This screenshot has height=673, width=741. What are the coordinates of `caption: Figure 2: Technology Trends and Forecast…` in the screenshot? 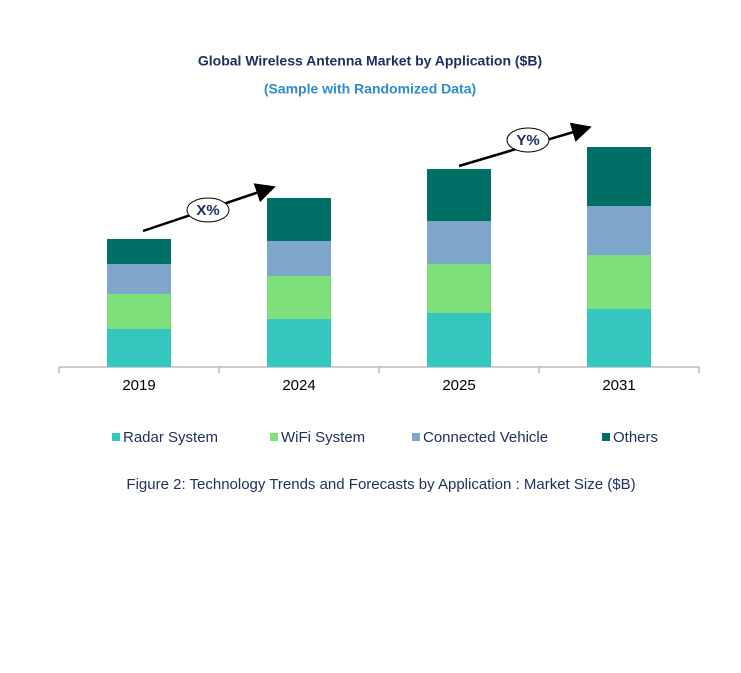 It's located at (380, 484).